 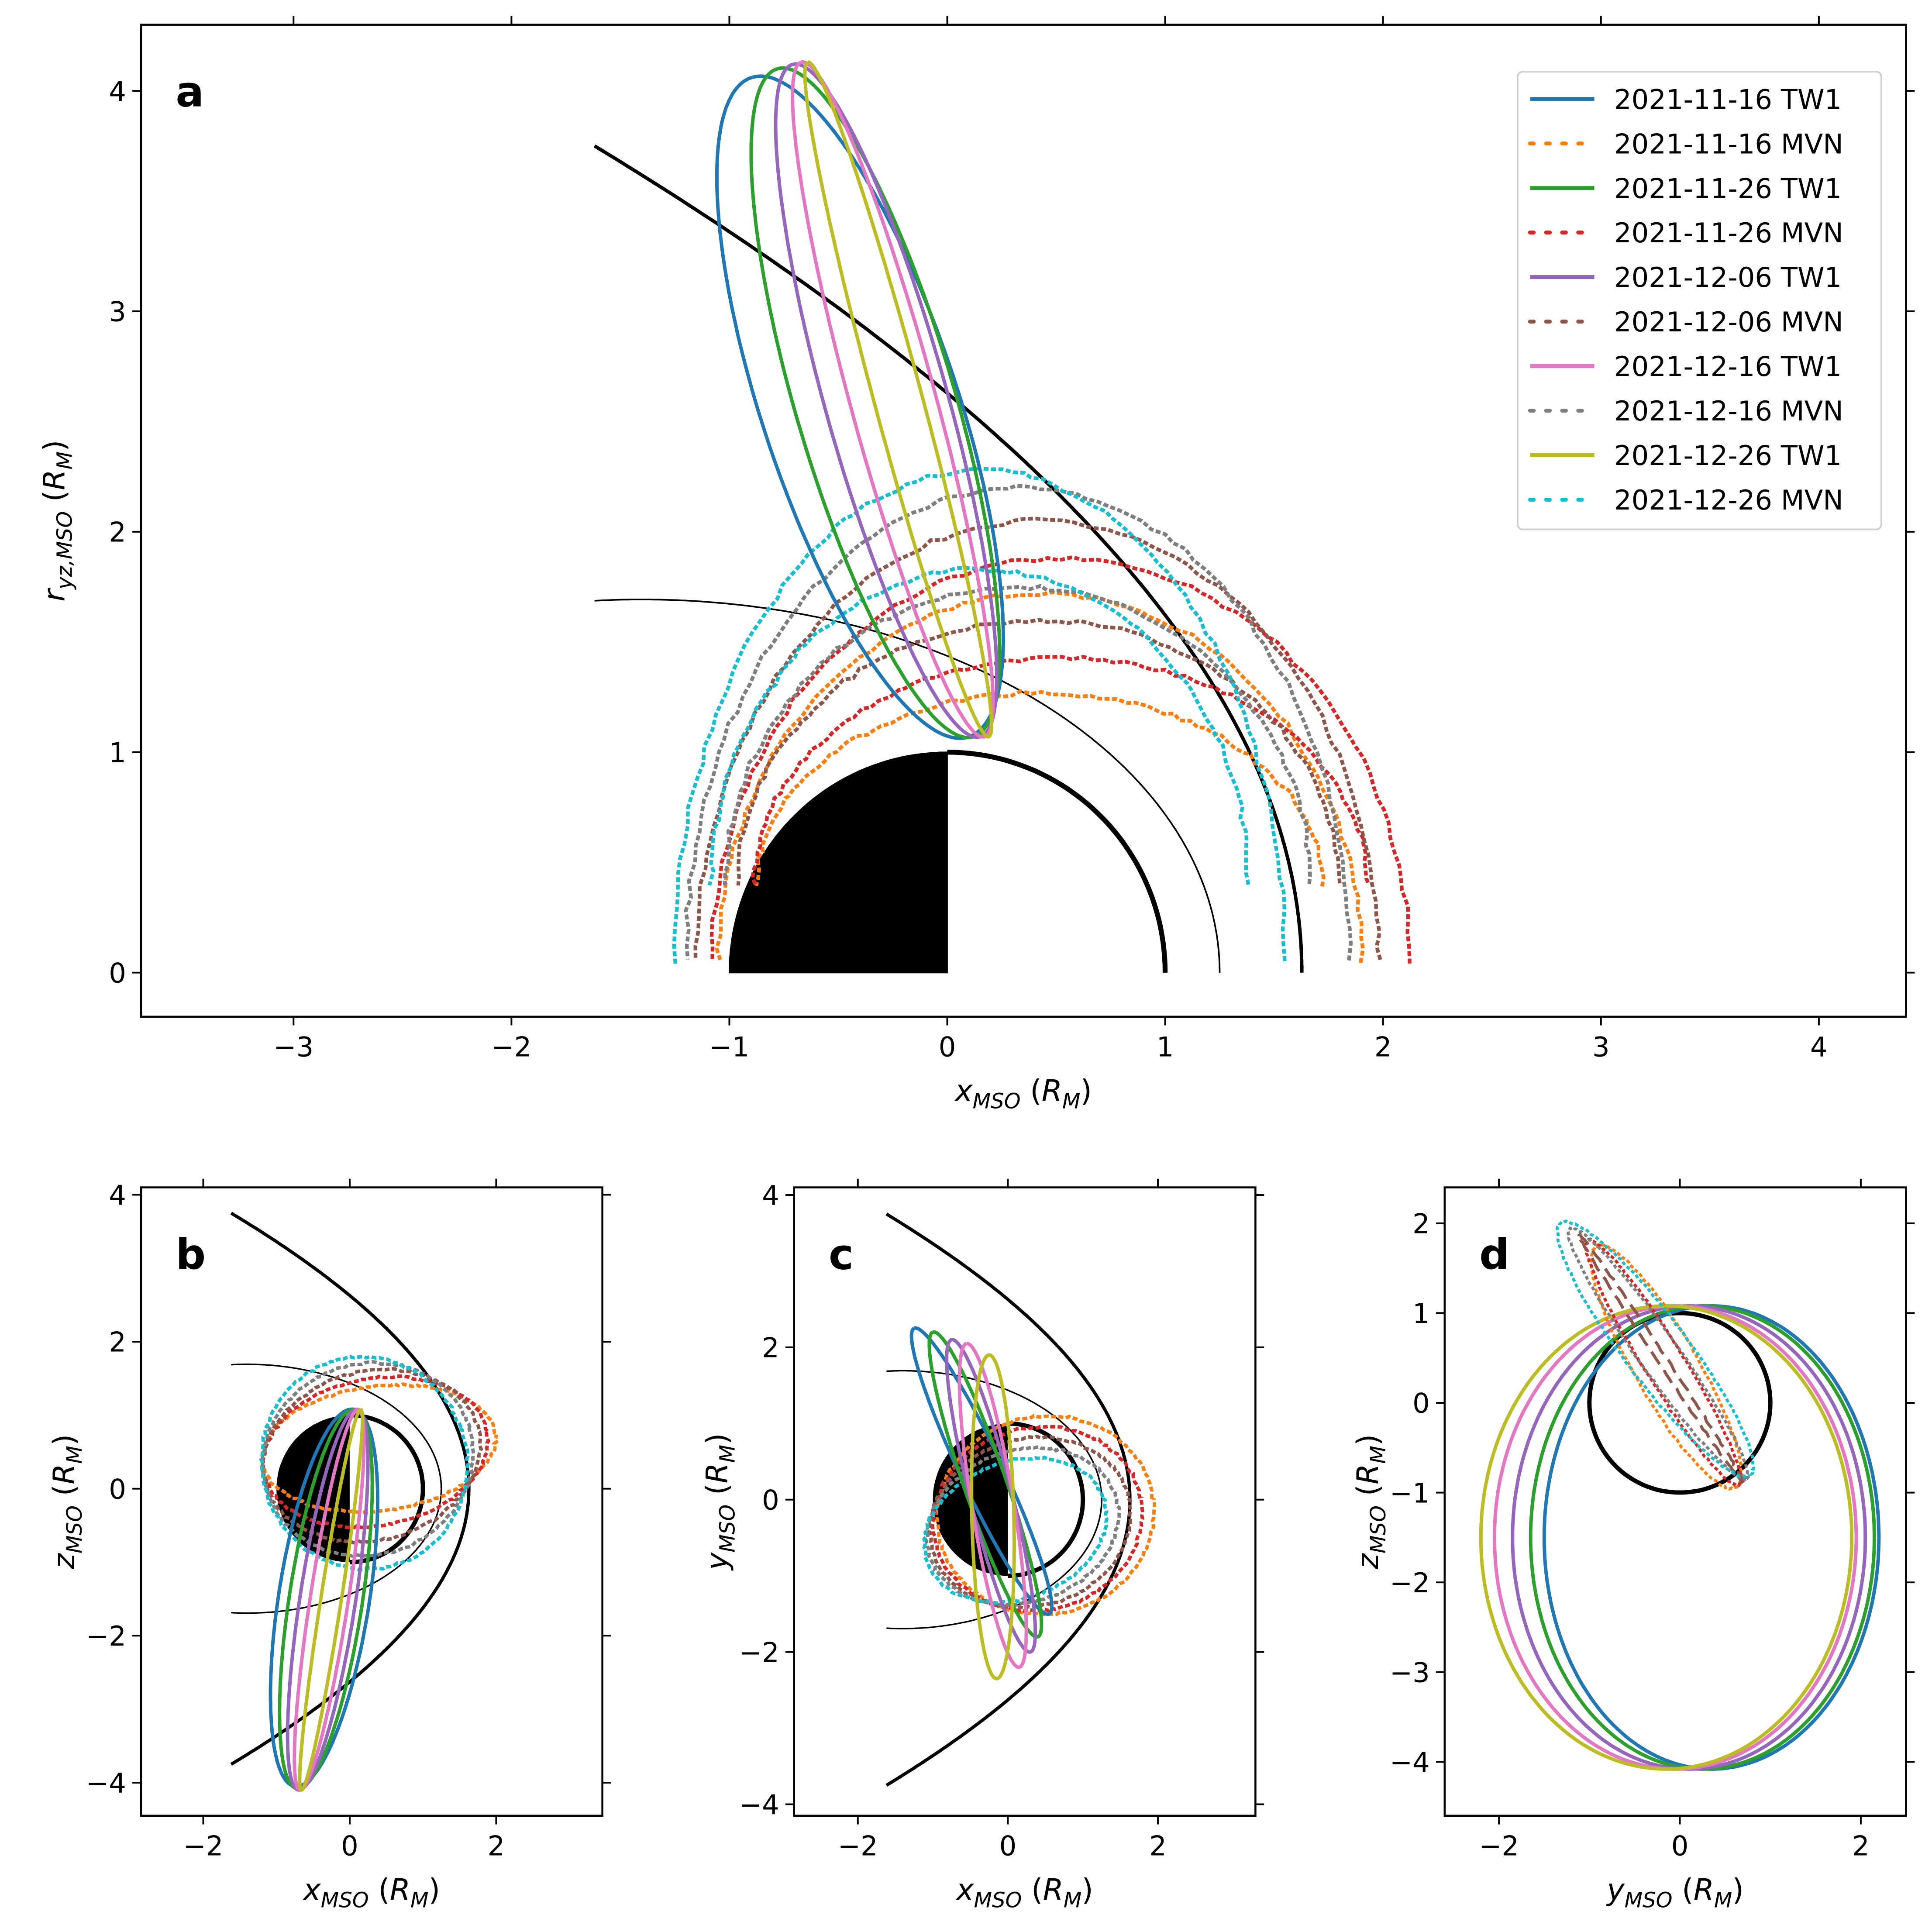 I want to click on panel-letter: d, so click(x=1494, y=1254).